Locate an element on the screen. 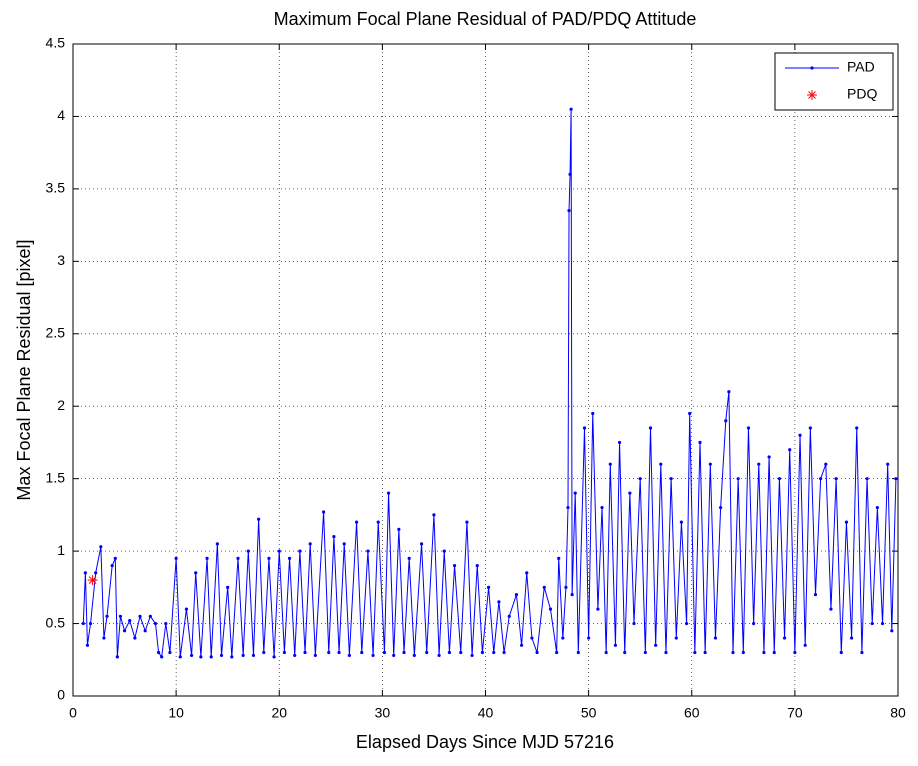 The image size is (918, 766). y-tick-label: 1 is located at coordinates (61, 550).